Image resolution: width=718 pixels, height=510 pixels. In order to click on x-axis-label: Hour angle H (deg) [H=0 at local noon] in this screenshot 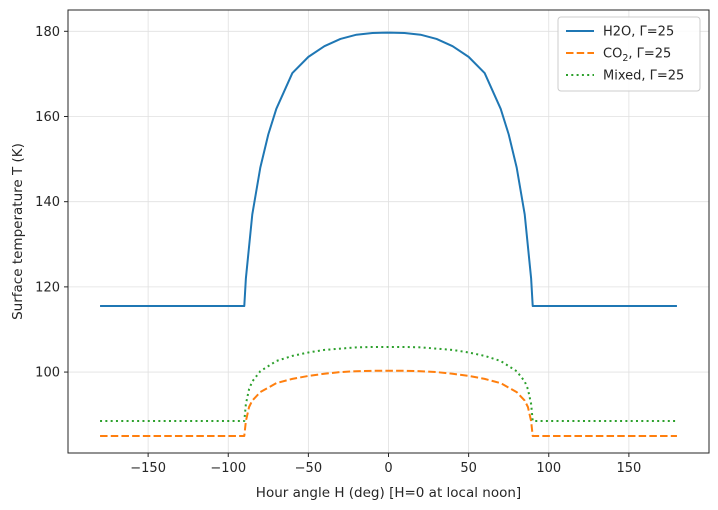, I will do `click(388, 493)`.